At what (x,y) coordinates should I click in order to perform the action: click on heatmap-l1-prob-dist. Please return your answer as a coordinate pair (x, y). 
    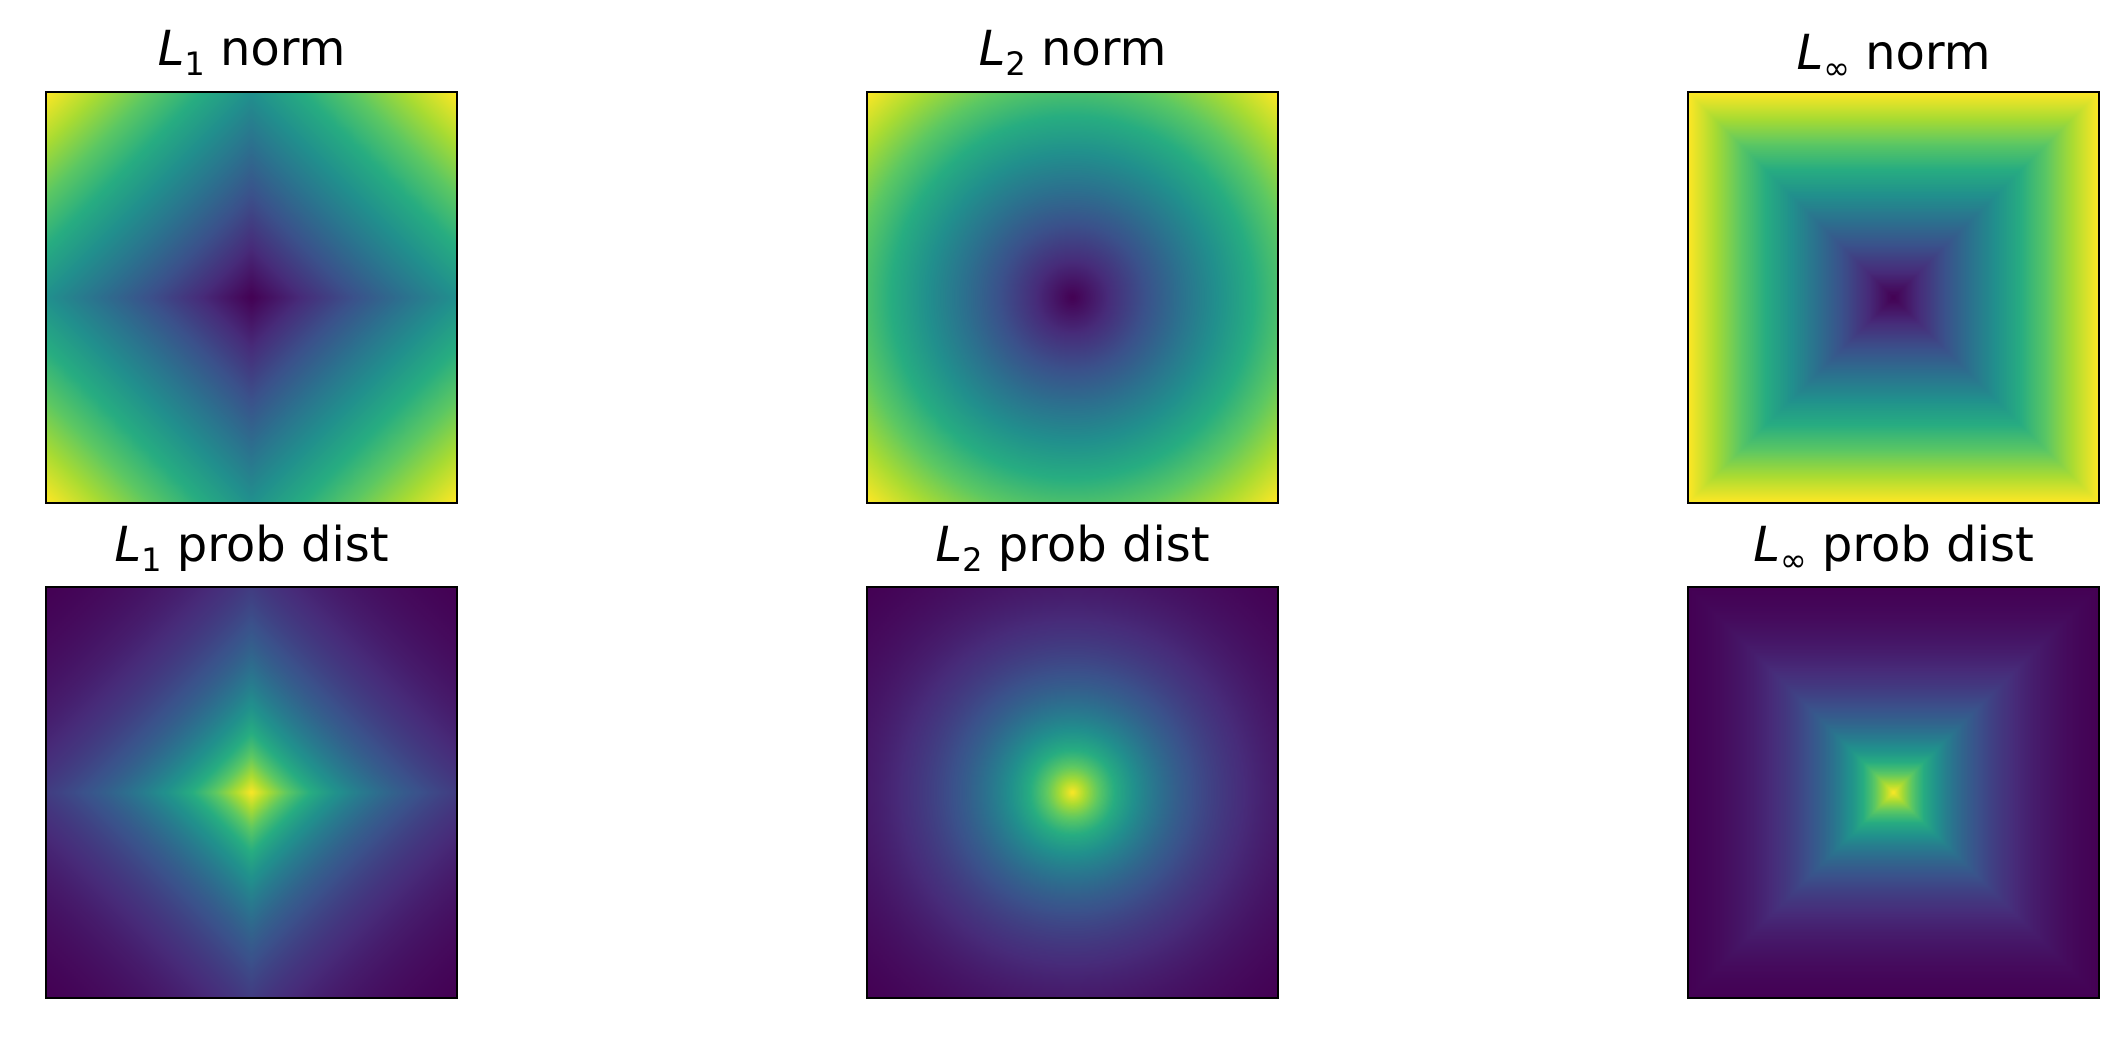
    Looking at the image, I should click on (251, 792).